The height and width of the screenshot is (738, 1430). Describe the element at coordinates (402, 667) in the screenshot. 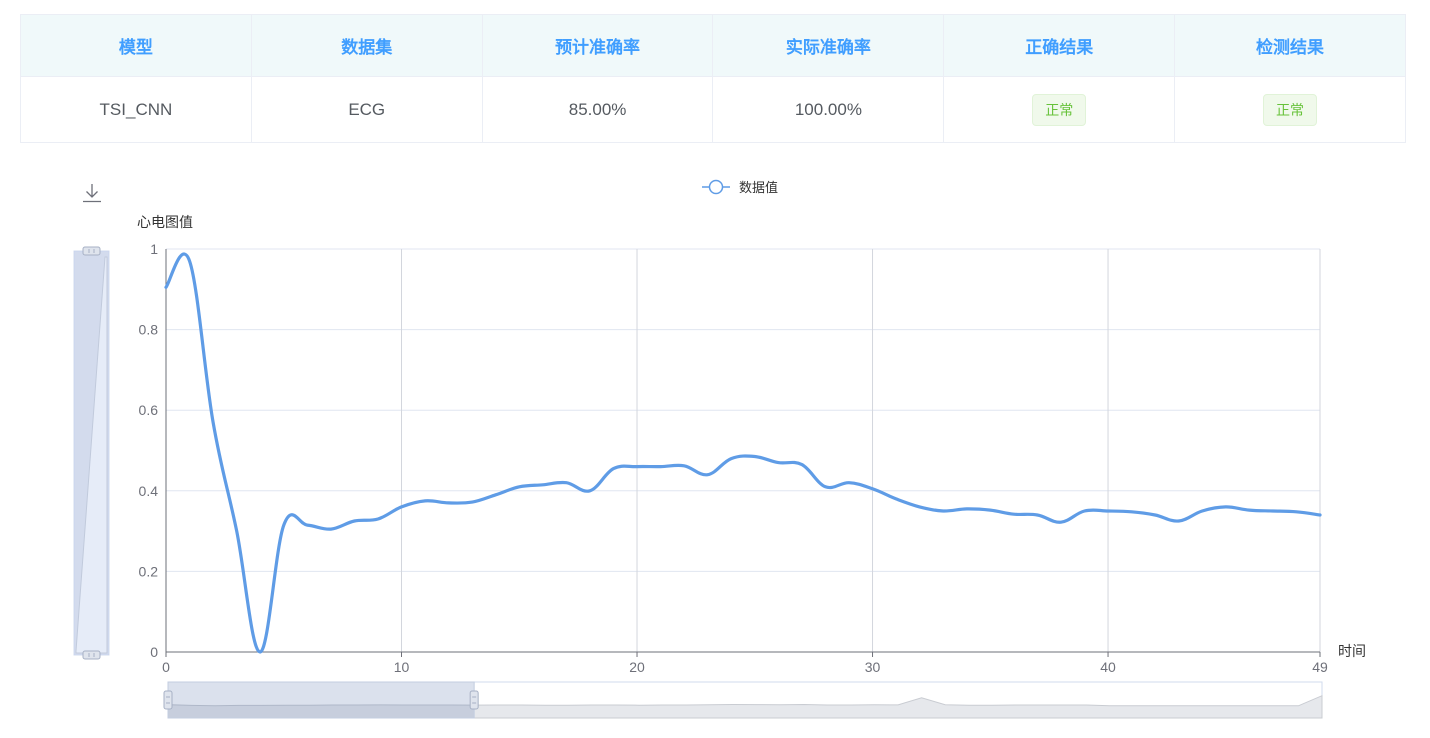

I see `x-tick-label: 10` at that location.